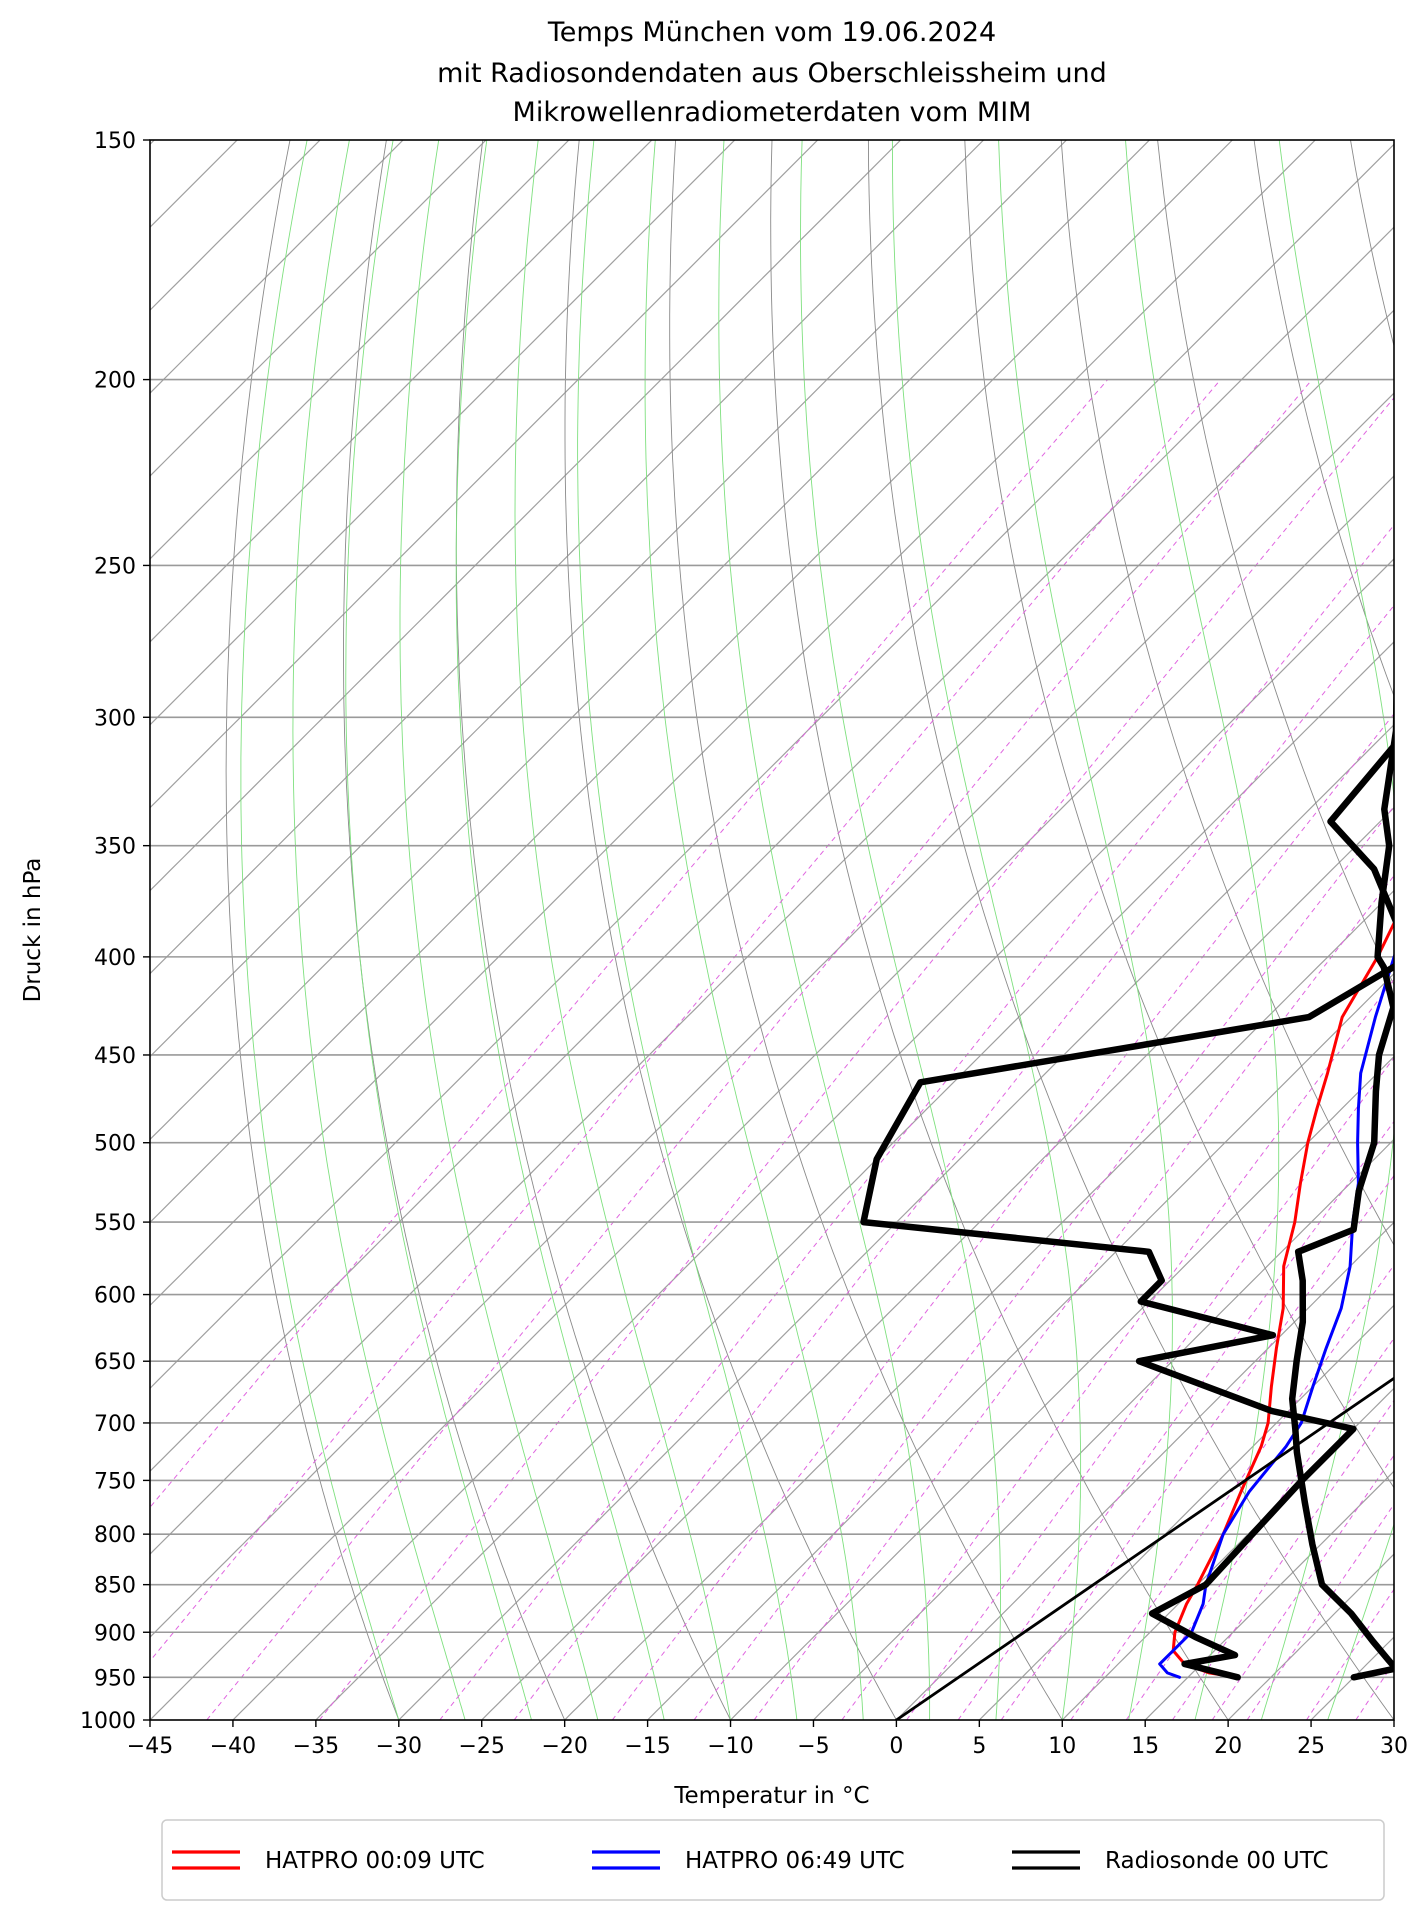  Describe the element at coordinates (115, 381) in the screenshot. I see `y-tick-label: 200` at that location.